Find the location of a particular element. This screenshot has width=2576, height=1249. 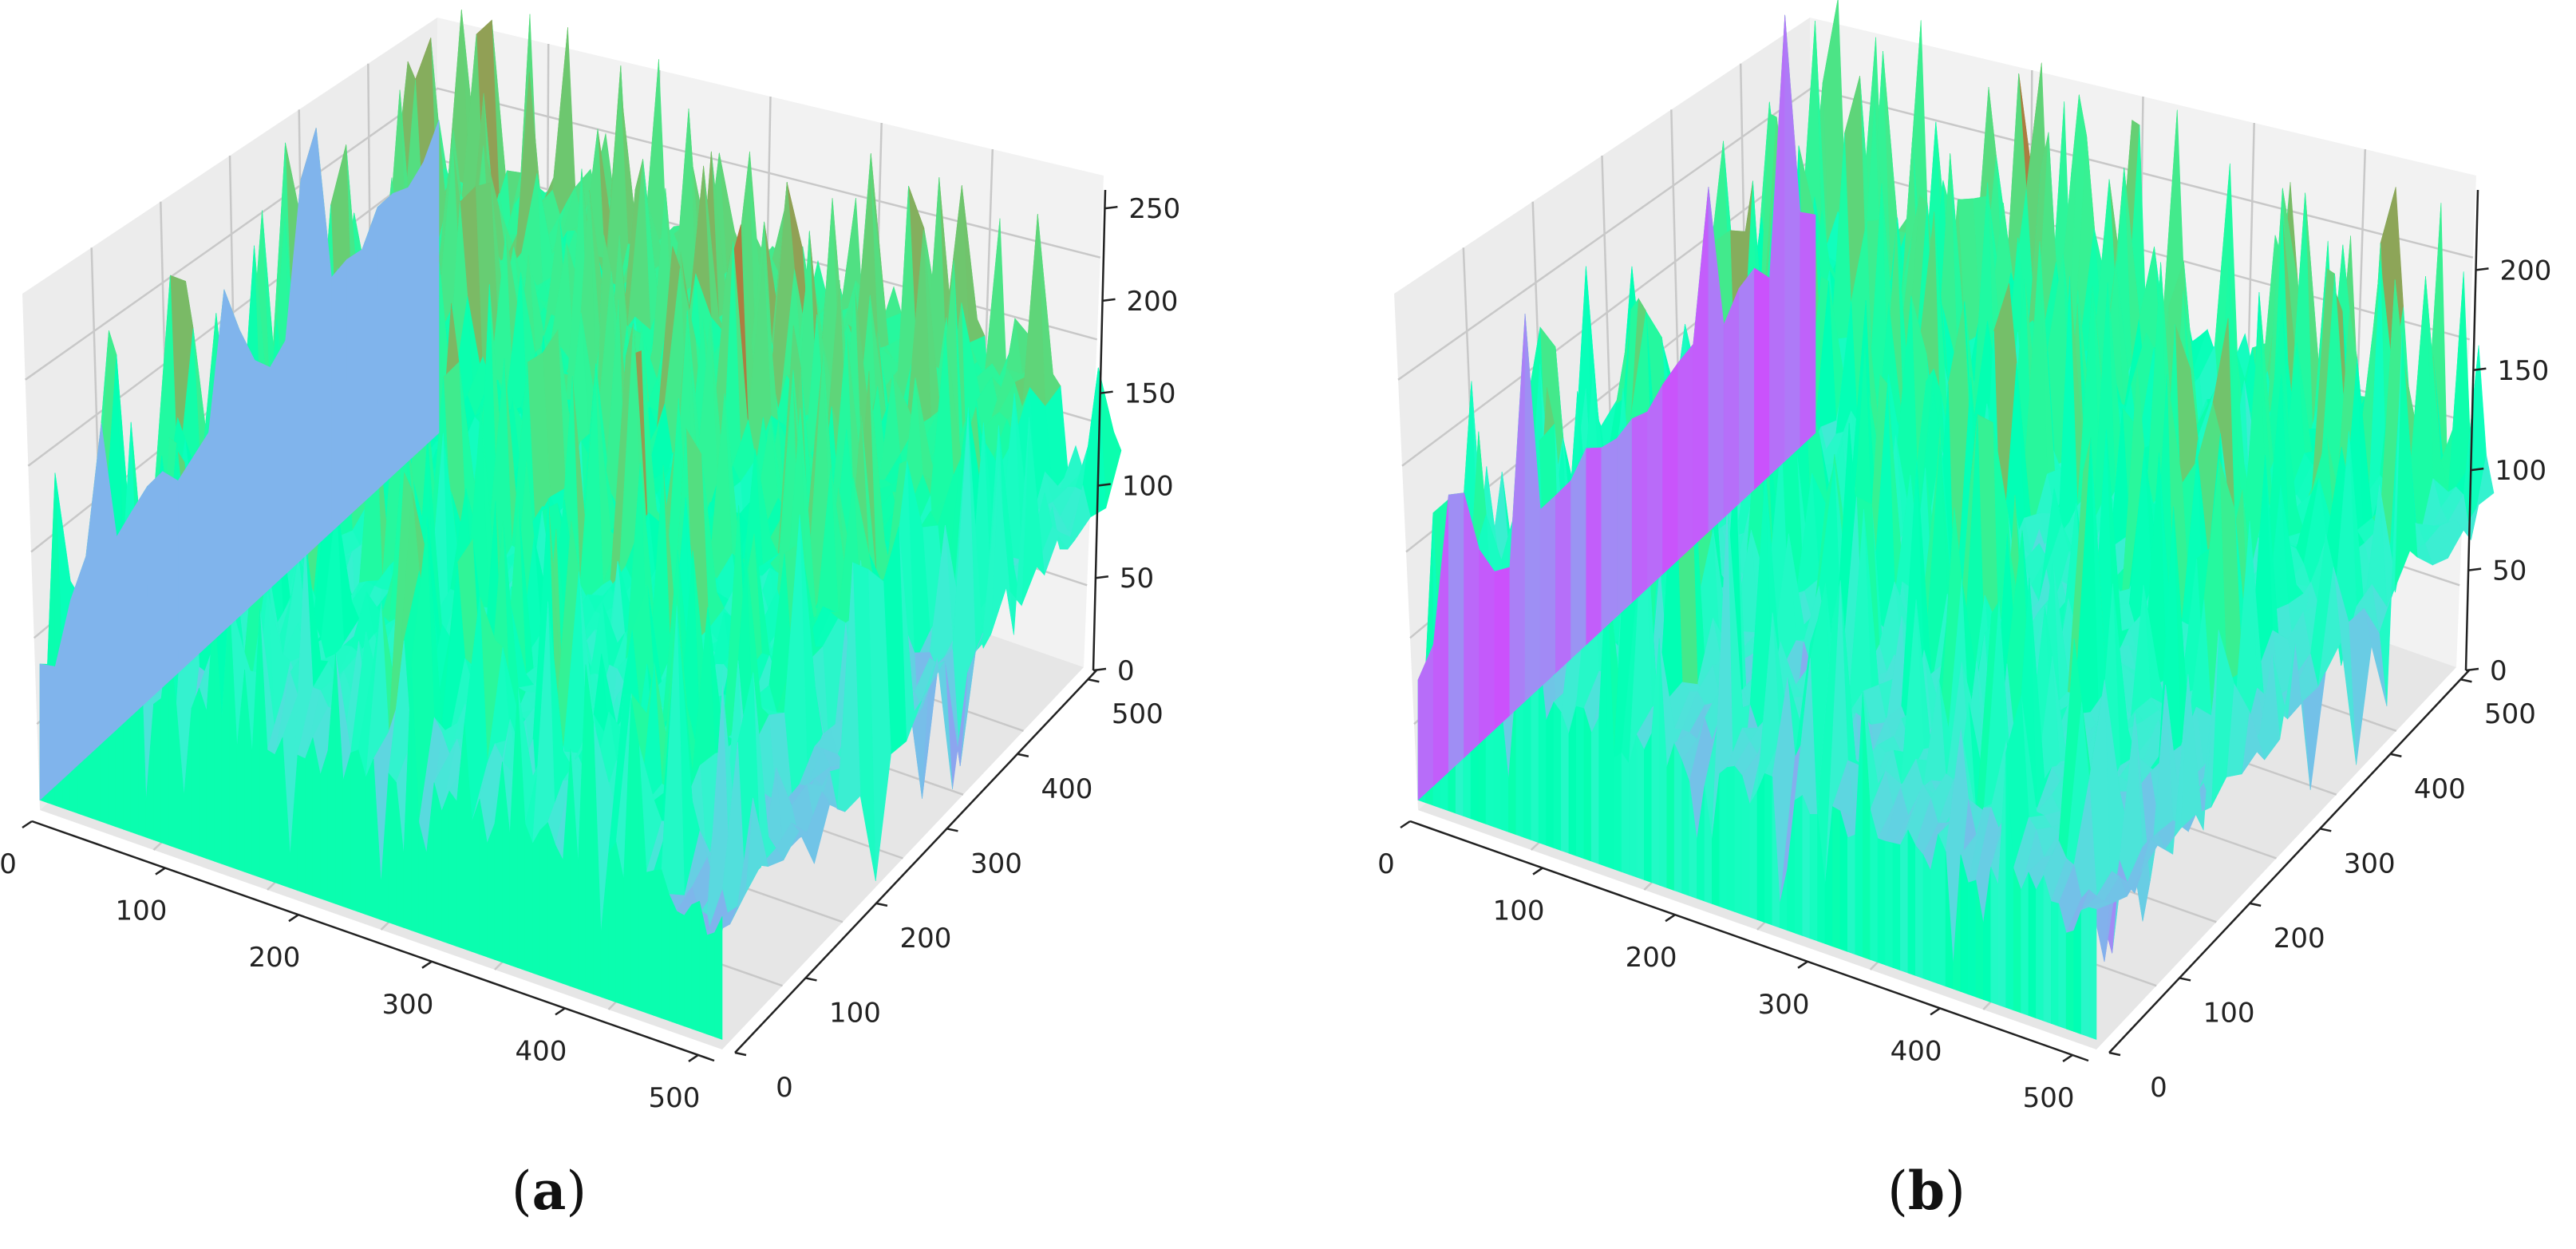

z-tick-label: 250 is located at coordinates (1154, 209).